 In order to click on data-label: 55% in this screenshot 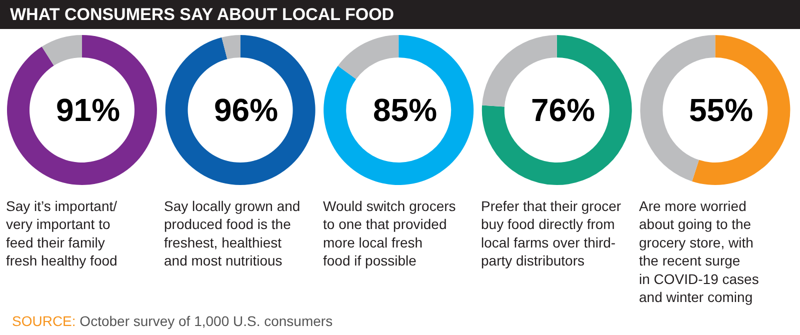, I will do `click(721, 110)`.